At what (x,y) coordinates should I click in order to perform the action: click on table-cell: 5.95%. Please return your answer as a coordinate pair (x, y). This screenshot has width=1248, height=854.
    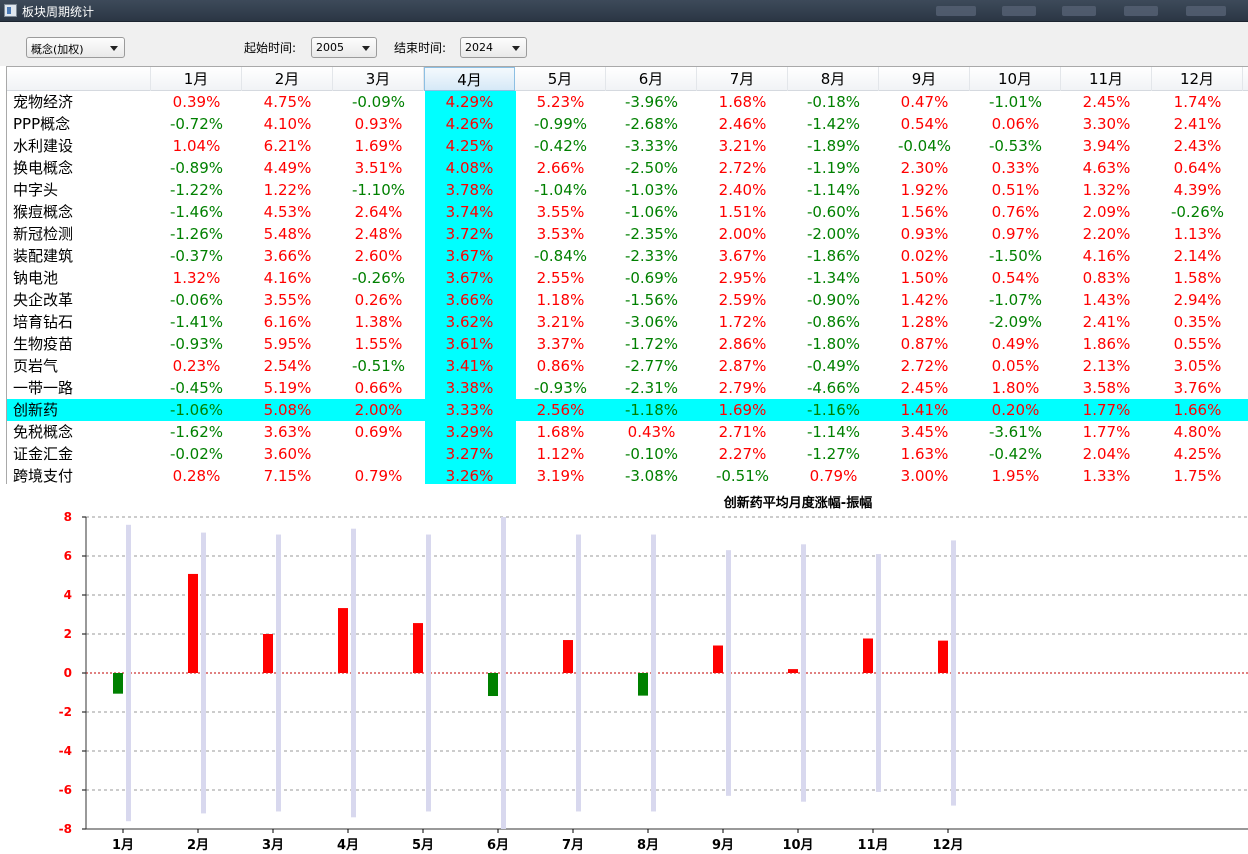
    Looking at the image, I should click on (287, 344).